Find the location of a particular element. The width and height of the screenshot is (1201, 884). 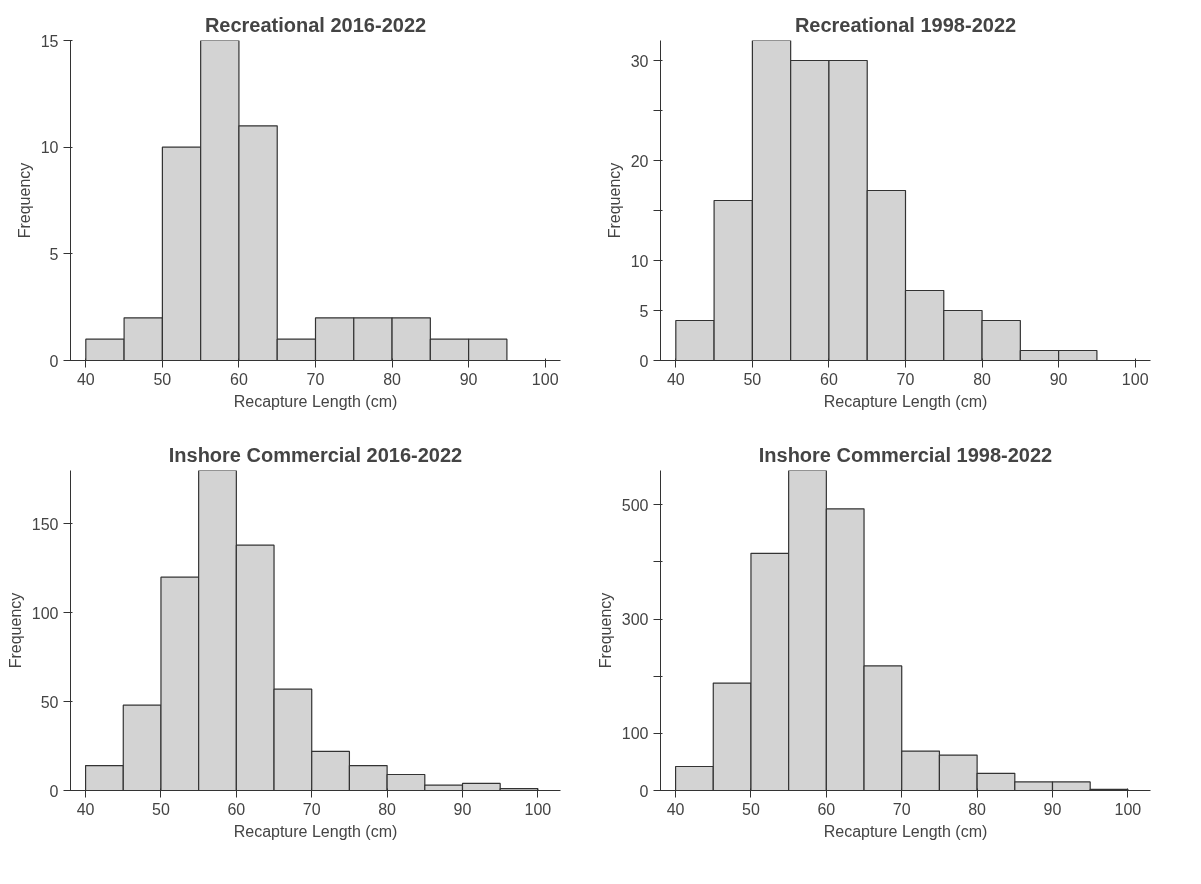

y-tick-label: 50 is located at coordinates (49, 702).